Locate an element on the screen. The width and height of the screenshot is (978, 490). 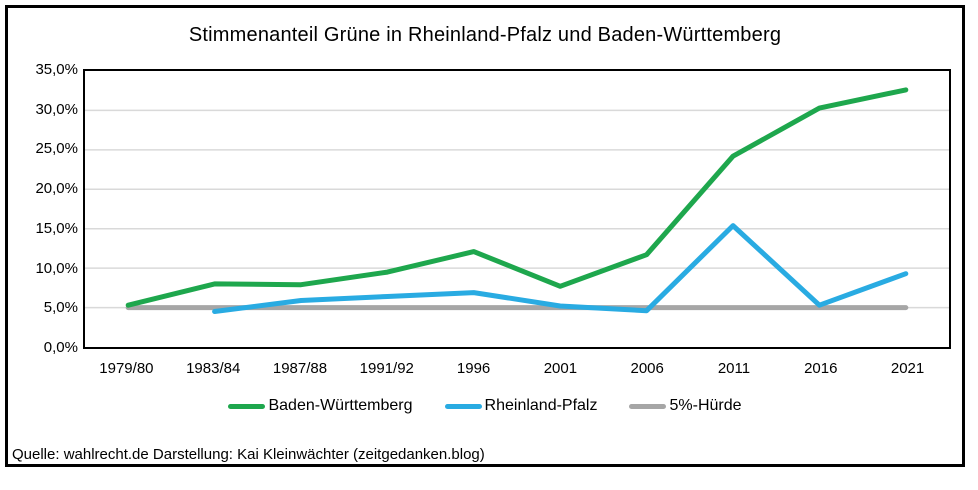
y-tick-label: 35,0% is located at coordinates (56, 69).